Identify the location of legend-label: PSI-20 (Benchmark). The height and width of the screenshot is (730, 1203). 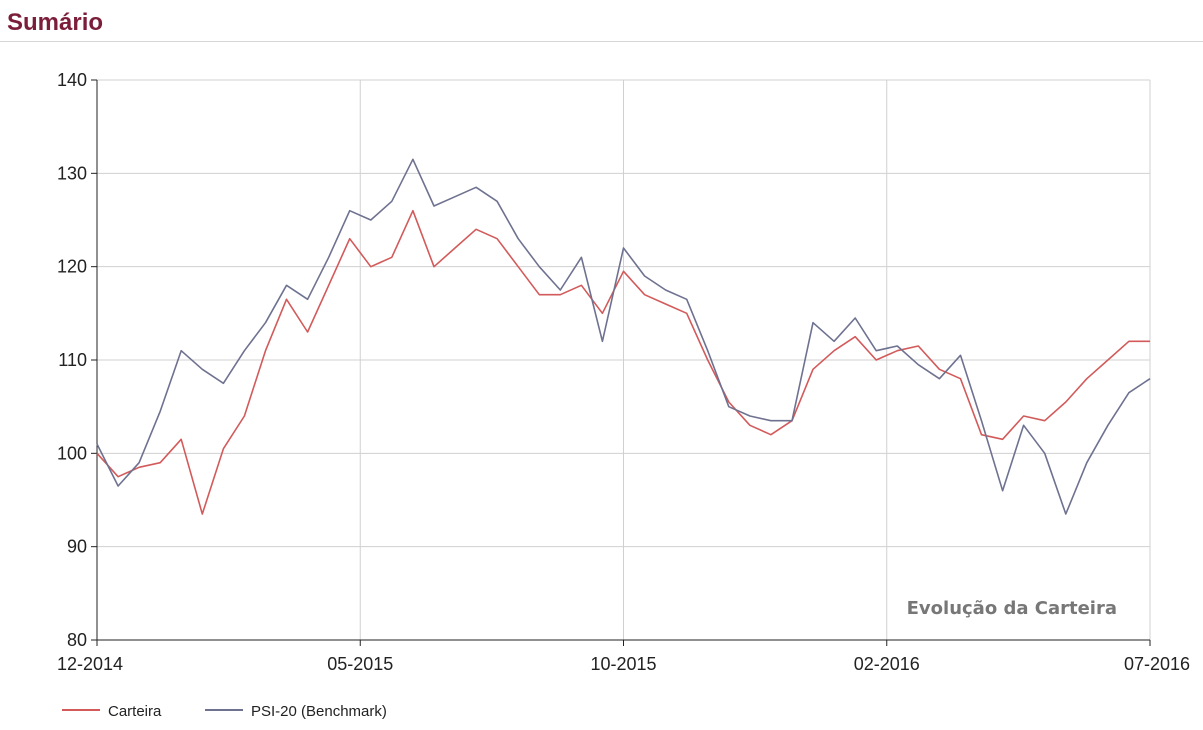
(319, 711).